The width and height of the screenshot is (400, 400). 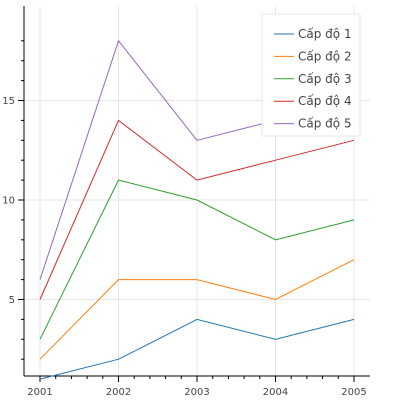 I want to click on x-tick-label: 2004, so click(x=275, y=392).